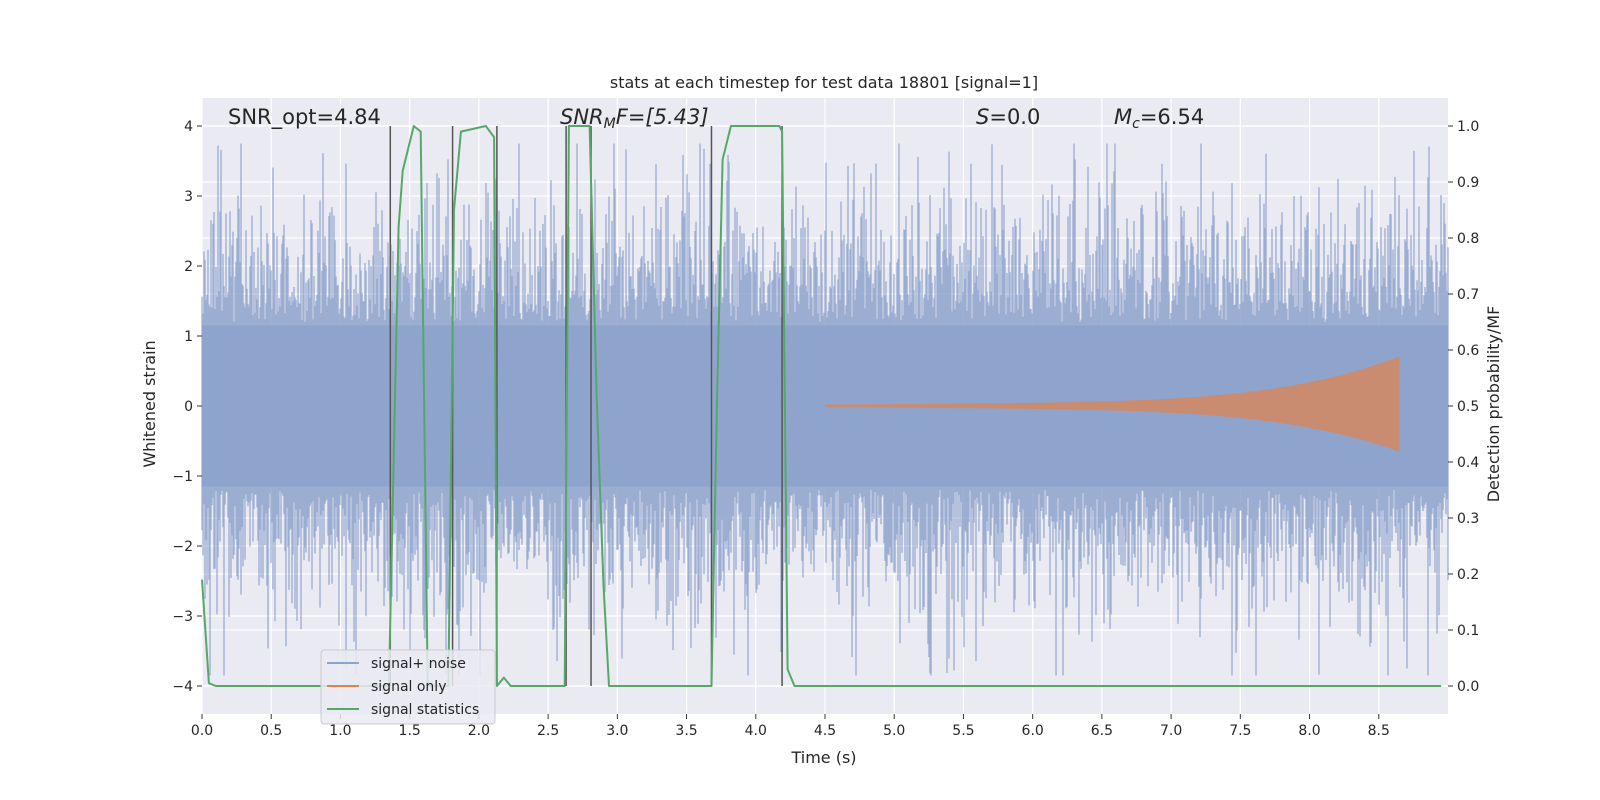 The height and width of the screenshot is (800, 1600). I want to click on y-tick-label: −4, so click(182, 687).